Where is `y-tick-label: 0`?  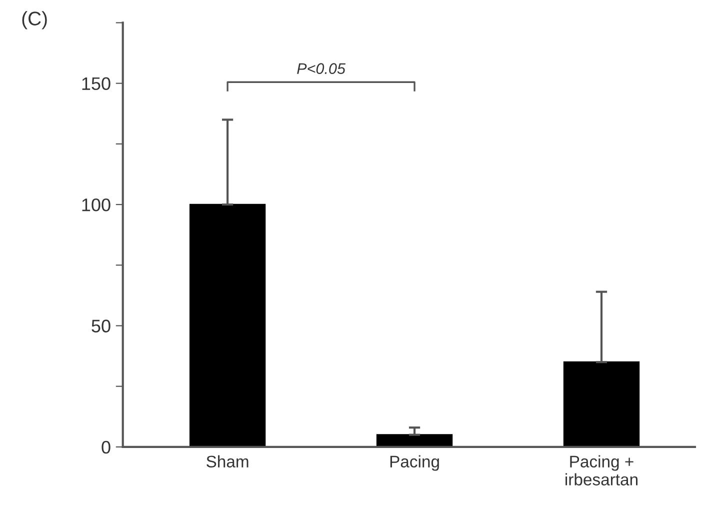
y-tick-label: 0 is located at coordinates (106, 447).